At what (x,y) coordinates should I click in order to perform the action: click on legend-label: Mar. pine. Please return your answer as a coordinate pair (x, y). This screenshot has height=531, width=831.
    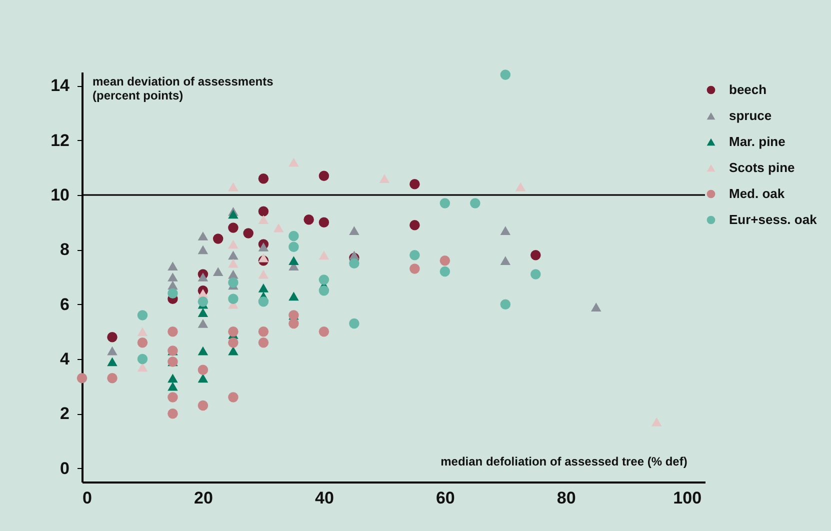
    Looking at the image, I should click on (757, 141).